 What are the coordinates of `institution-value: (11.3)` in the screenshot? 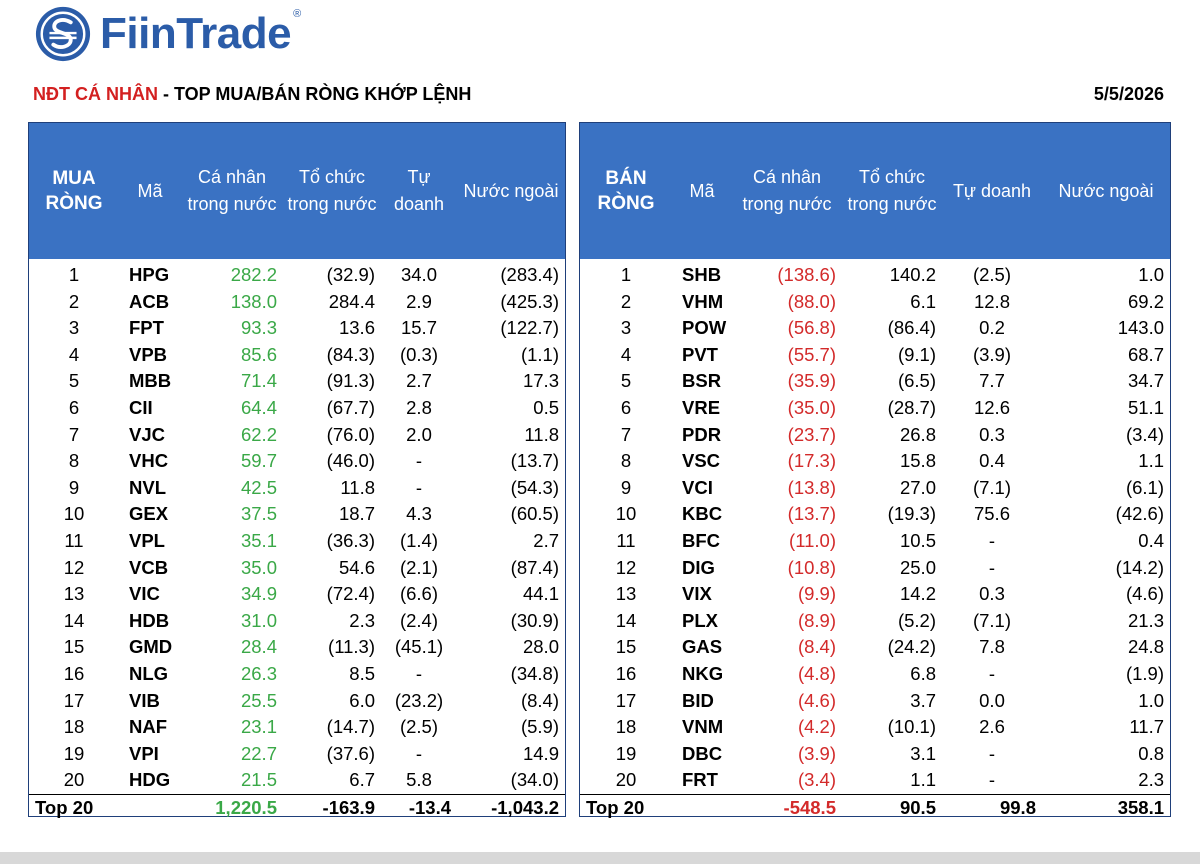 It's located at (351, 647).